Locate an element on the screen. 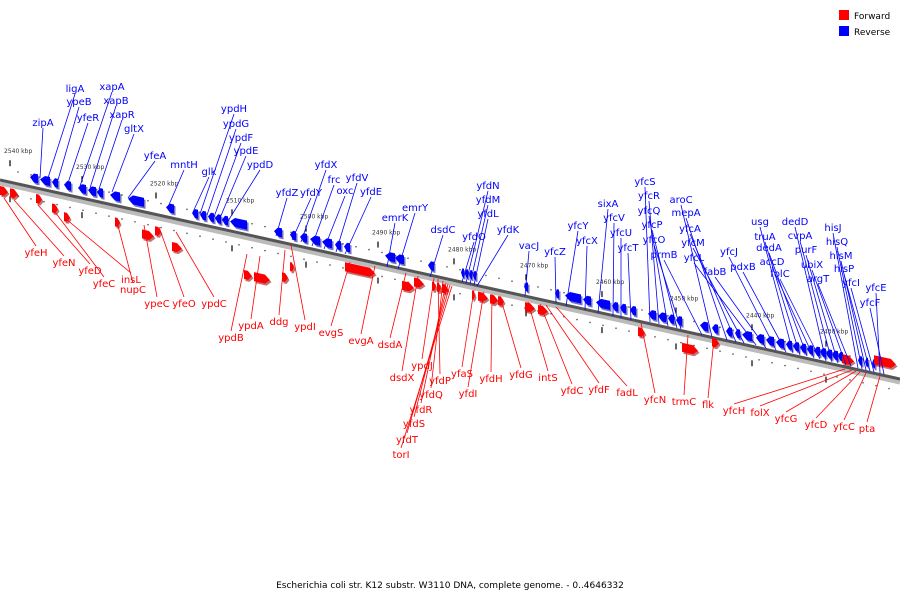  tick-label: 2490 kbp is located at coordinates (386, 233).